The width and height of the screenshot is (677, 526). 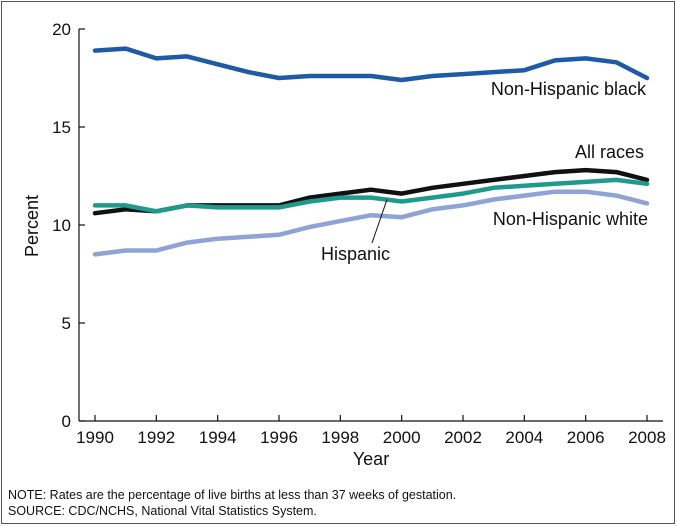 I want to click on x-tick-label: 2004, so click(x=524, y=437).